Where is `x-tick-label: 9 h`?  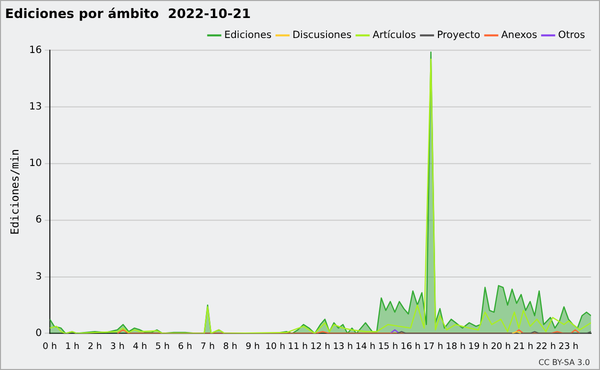
x-tick-label: 9 h is located at coordinates (253, 347).